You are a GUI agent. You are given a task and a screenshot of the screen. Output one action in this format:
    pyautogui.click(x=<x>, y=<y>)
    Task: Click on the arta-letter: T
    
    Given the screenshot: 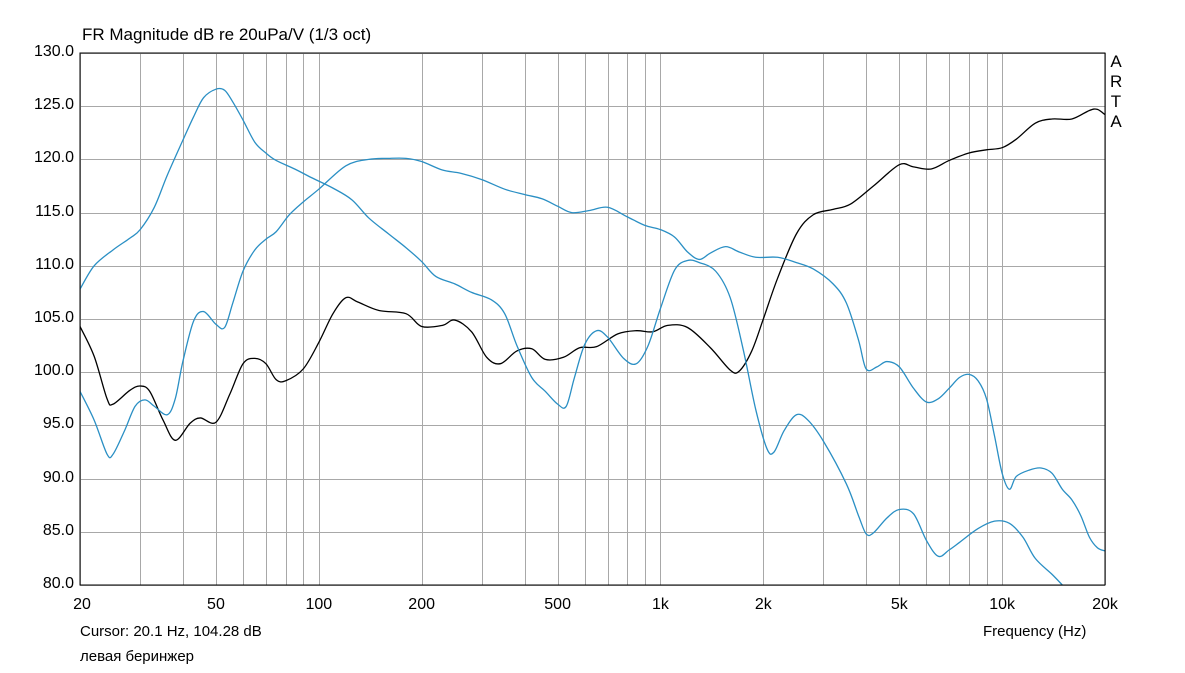 What is the action you would take?
    pyautogui.click(x=1116, y=101)
    